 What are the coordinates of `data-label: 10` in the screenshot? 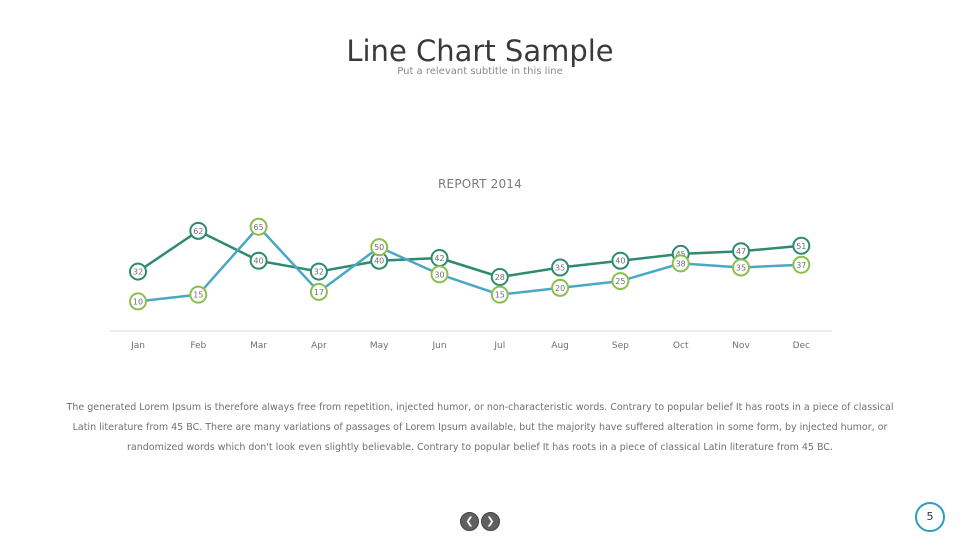 It's located at (138, 301).